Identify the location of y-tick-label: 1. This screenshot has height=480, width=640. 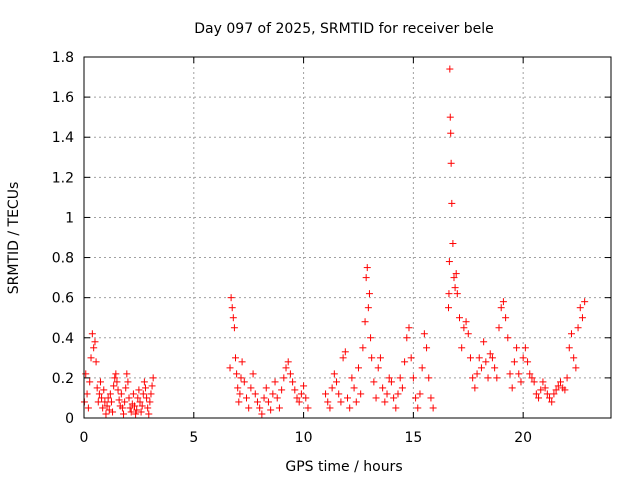
(69, 218).